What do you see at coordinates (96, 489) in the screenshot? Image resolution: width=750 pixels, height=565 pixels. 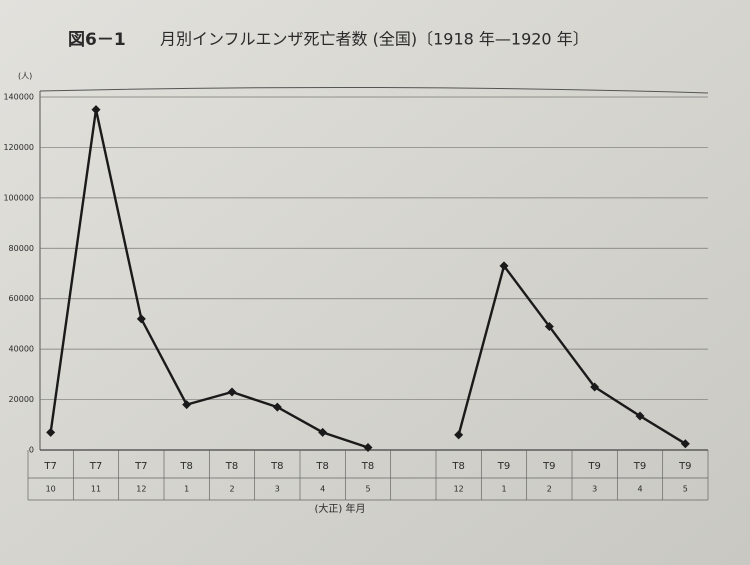 I see `x-tick-sublabel: 11` at bounding box center [96, 489].